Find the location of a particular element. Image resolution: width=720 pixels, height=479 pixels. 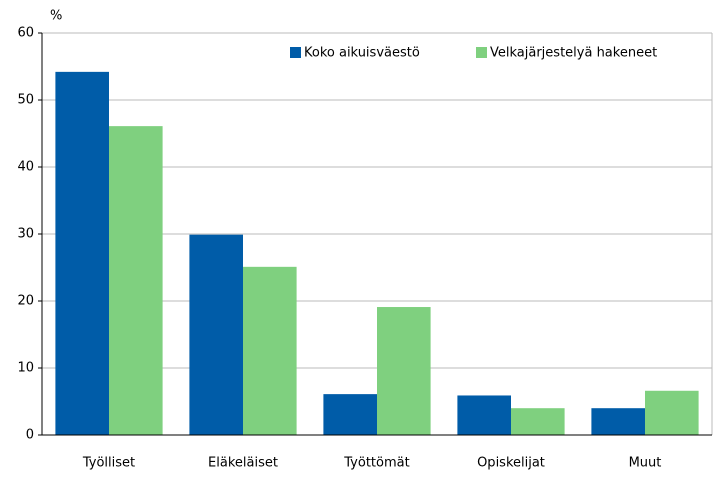

y-tick-label: 60 is located at coordinates (25, 33).